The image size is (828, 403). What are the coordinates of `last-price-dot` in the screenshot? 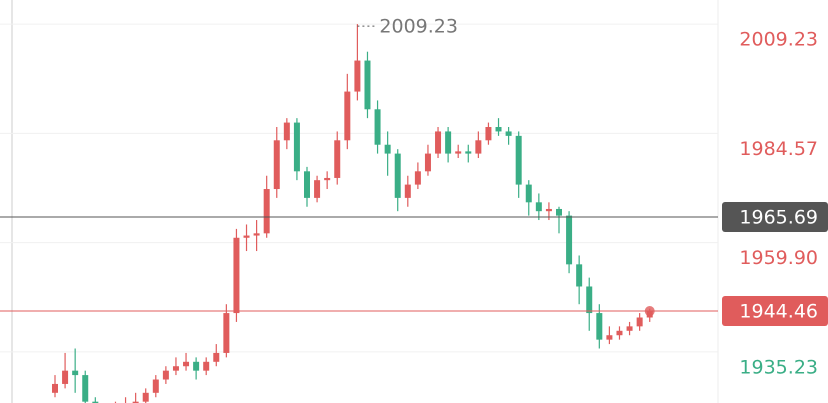 It's located at (649, 311).